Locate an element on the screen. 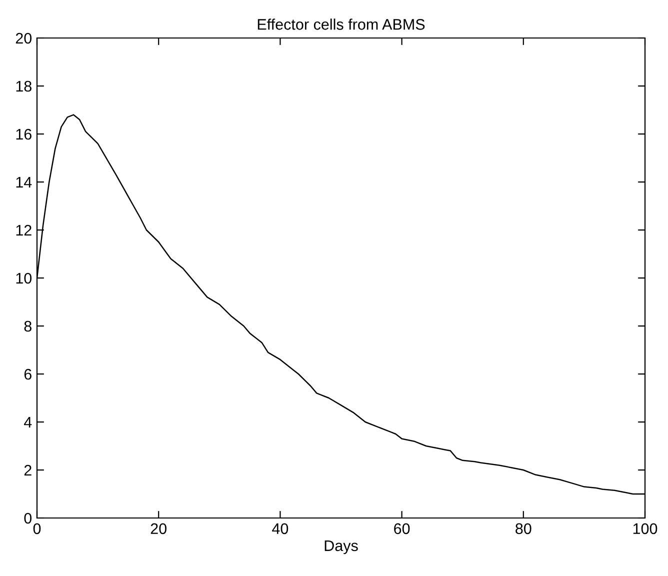  x-tick-label: 40 is located at coordinates (280, 528).